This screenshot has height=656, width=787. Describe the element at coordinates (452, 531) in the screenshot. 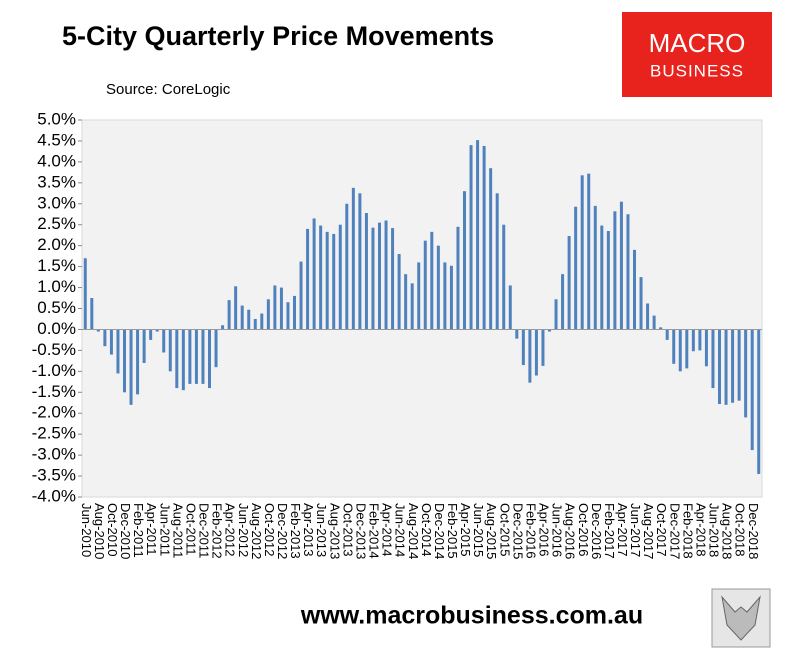

I see `x-tick-label: Feb-2015` at that location.